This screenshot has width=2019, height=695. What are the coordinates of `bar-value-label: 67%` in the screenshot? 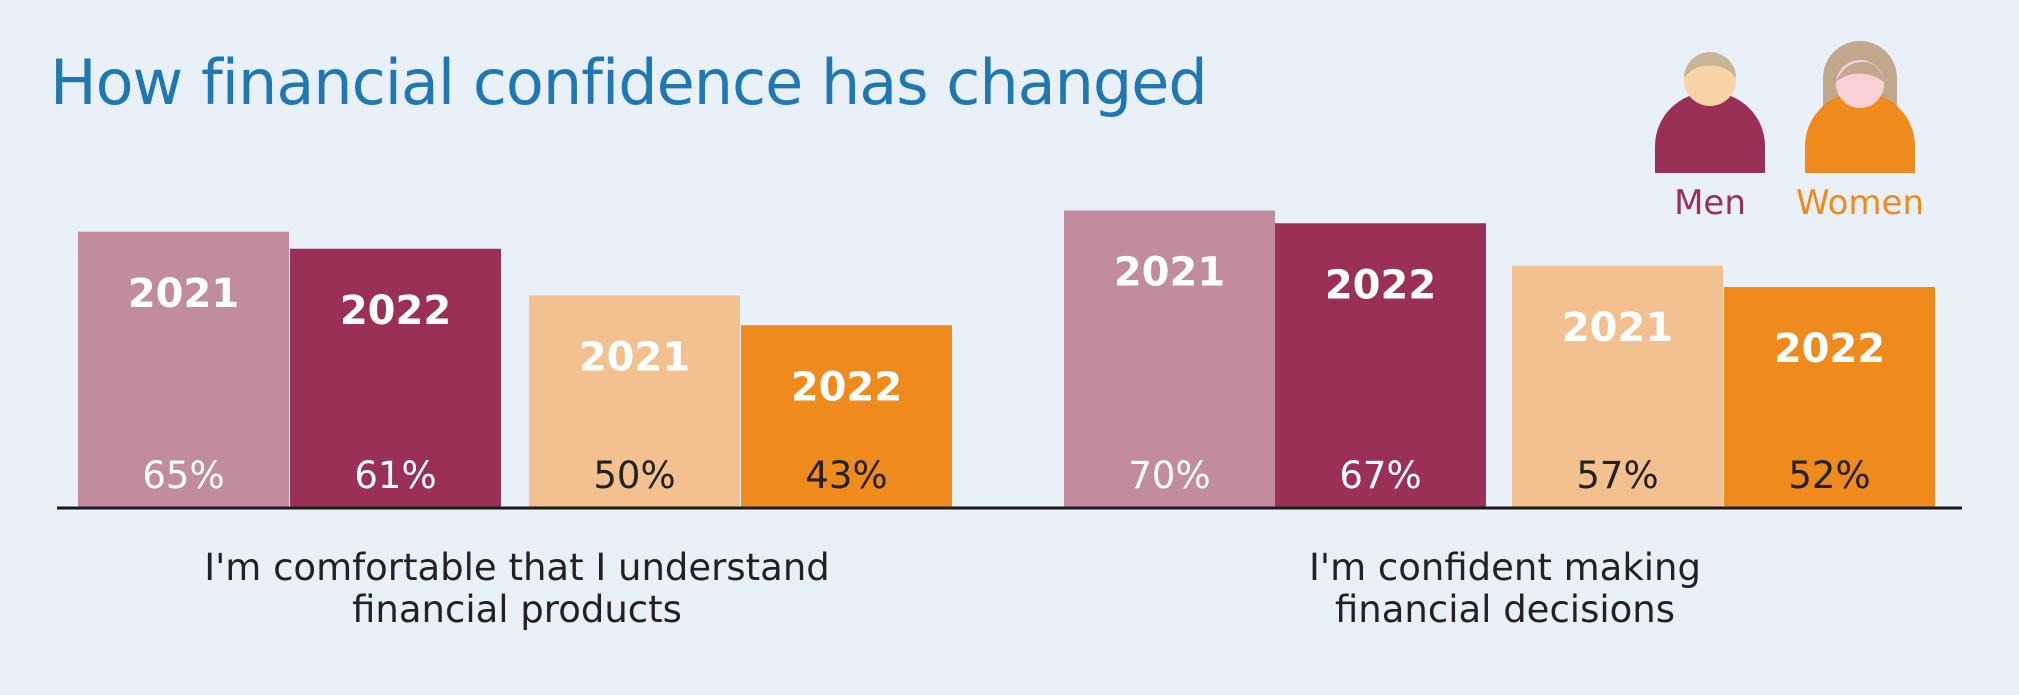 It's located at (1380, 475).